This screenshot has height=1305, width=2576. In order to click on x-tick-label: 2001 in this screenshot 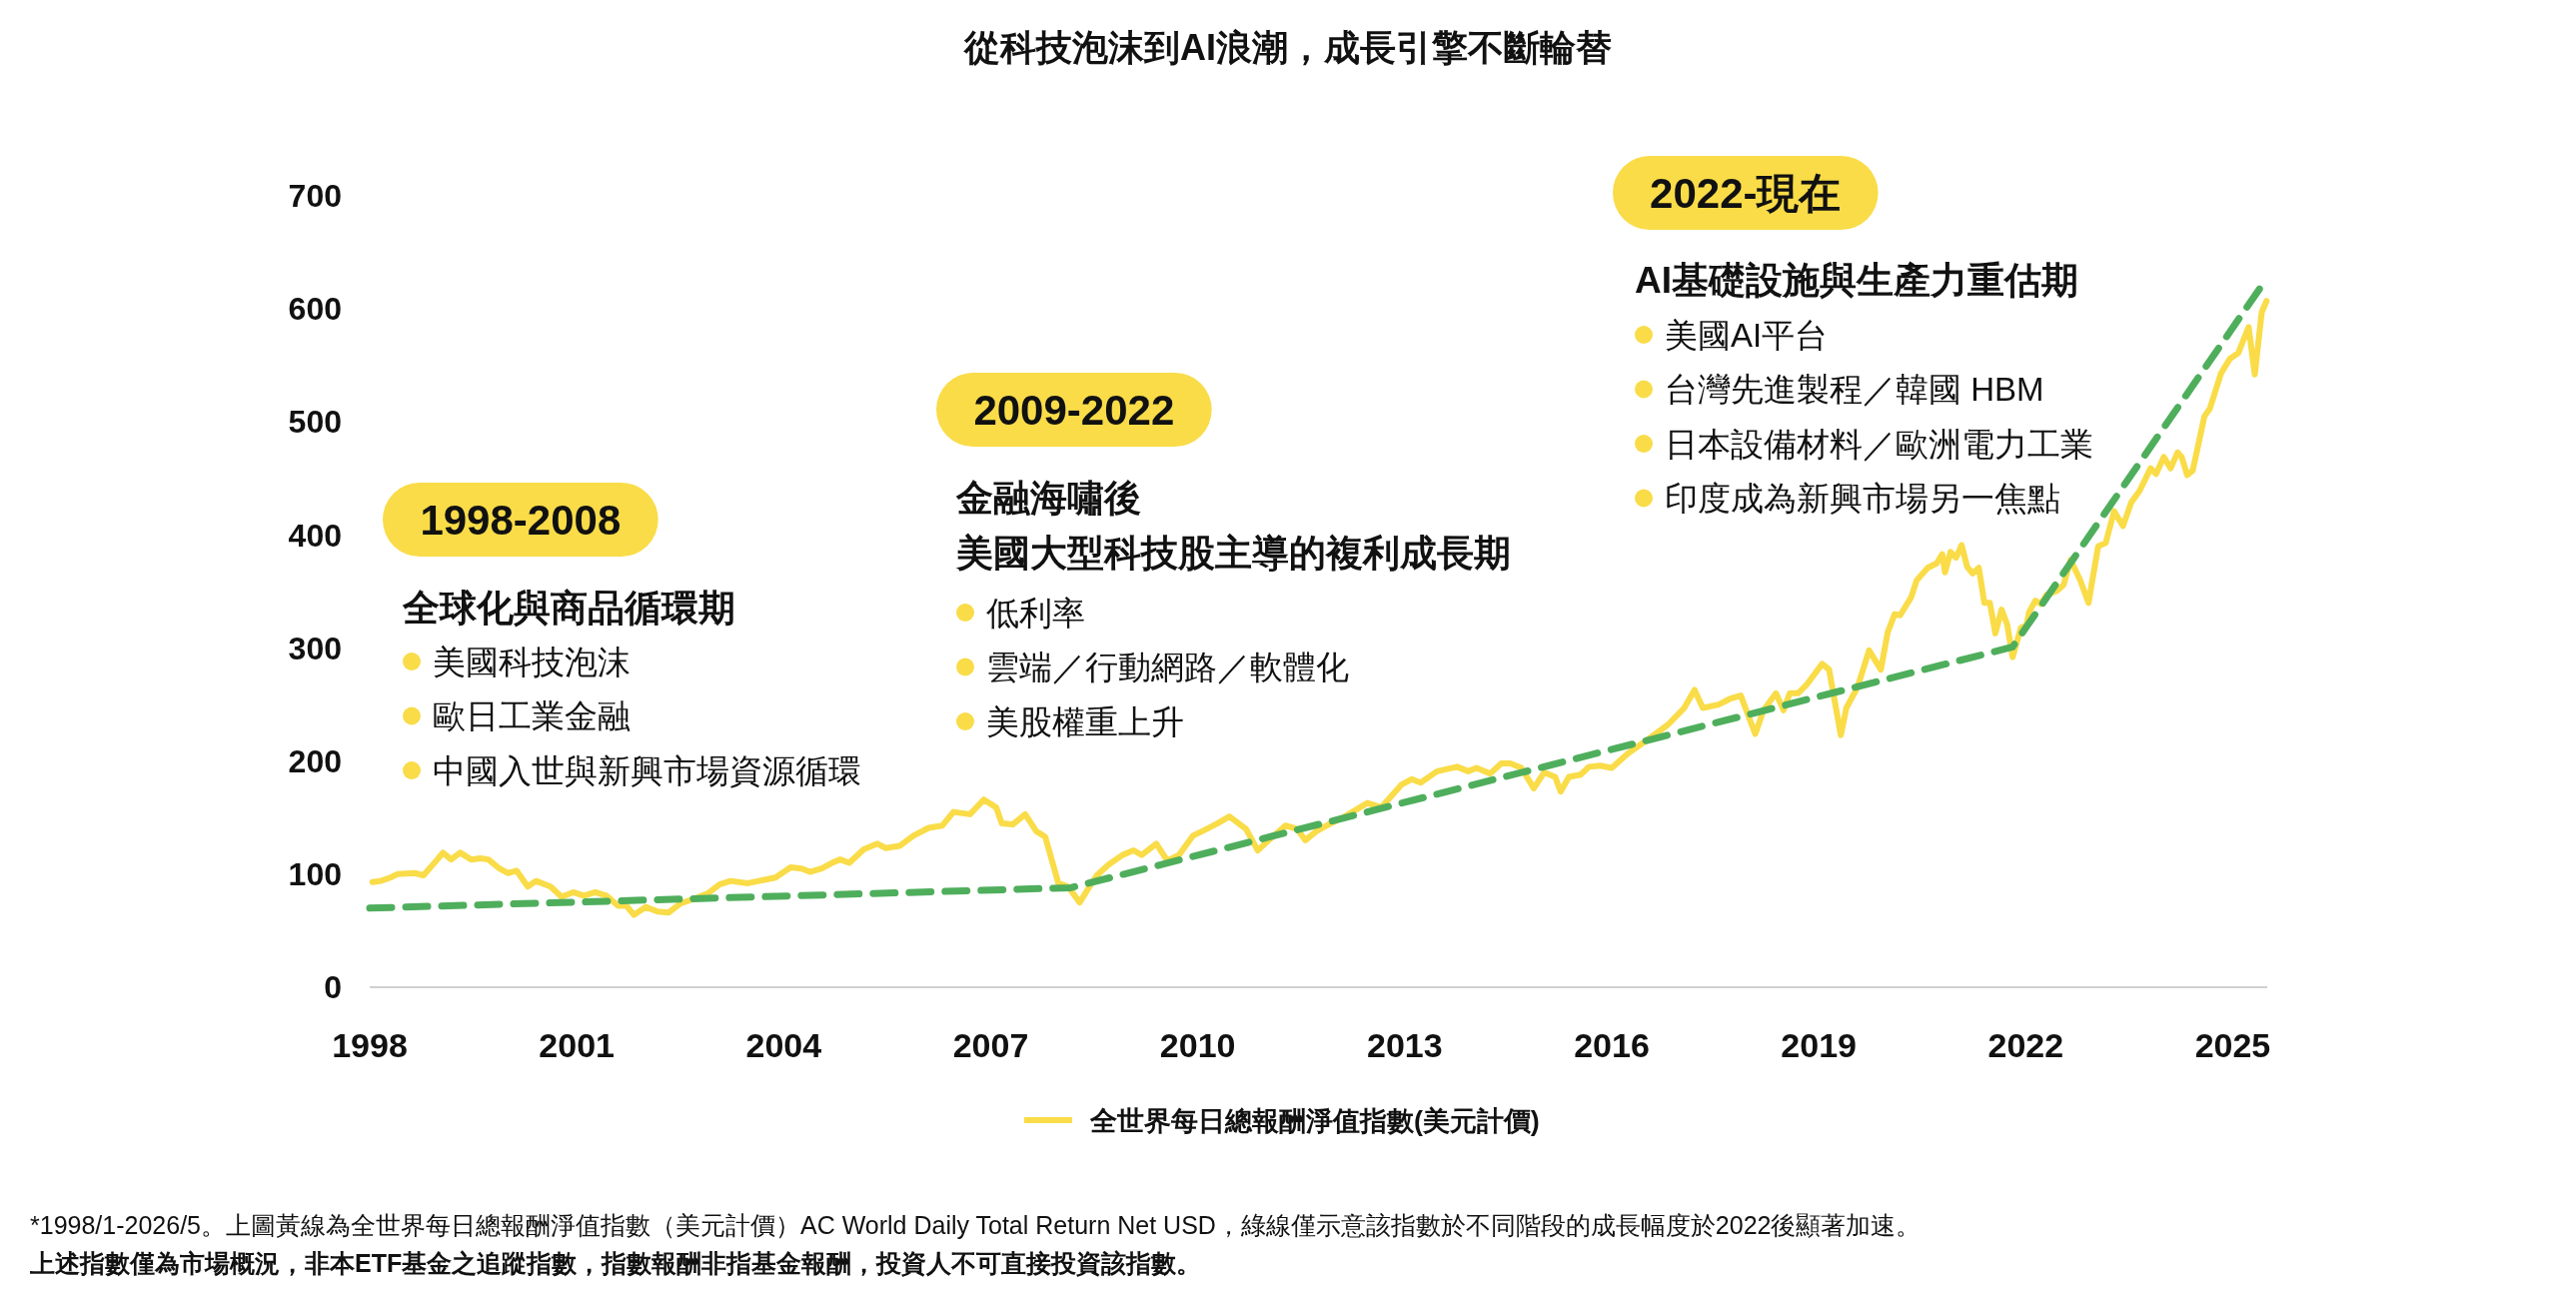, I will do `click(577, 1045)`.